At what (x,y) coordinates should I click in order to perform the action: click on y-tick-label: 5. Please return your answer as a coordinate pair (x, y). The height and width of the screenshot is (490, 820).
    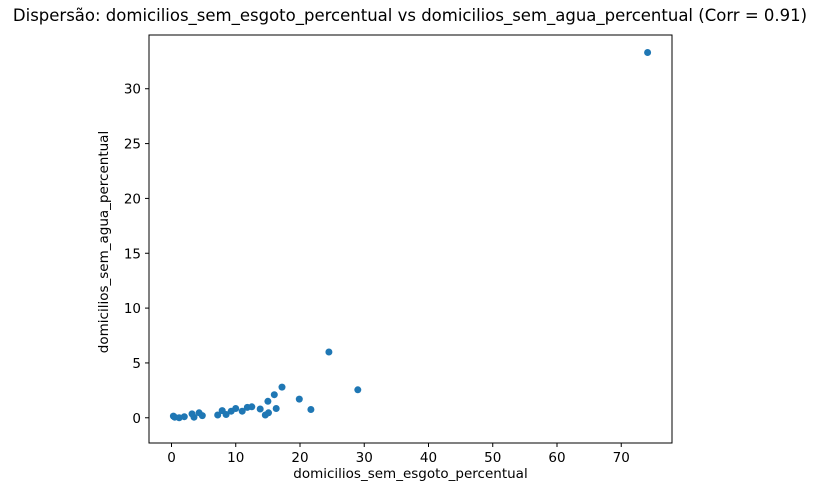
    Looking at the image, I should click on (136, 364).